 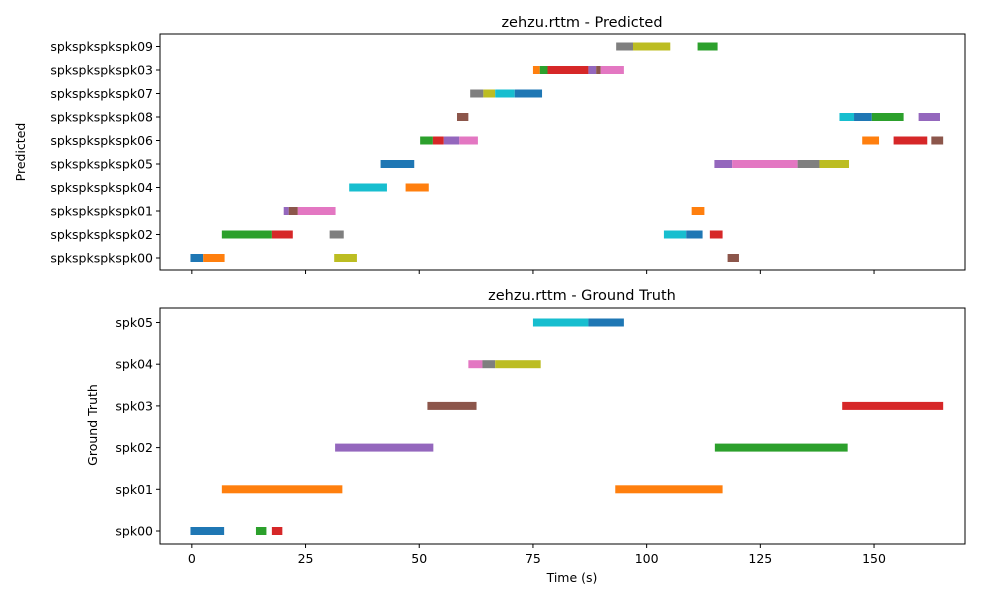 What do you see at coordinates (101, 46) in the screenshot?
I see `predicted-y-tick-label: spkspkspkspk09` at bounding box center [101, 46].